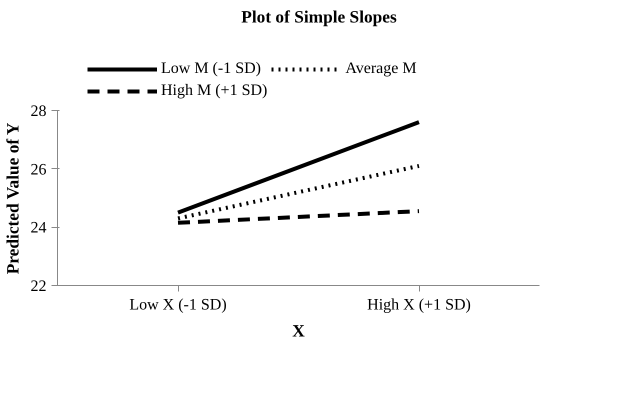 This screenshot has width=633, height=414. Describe the element at coordinates (38, 286) in the screenshot. I see `y-tick-label: 22` at that location.